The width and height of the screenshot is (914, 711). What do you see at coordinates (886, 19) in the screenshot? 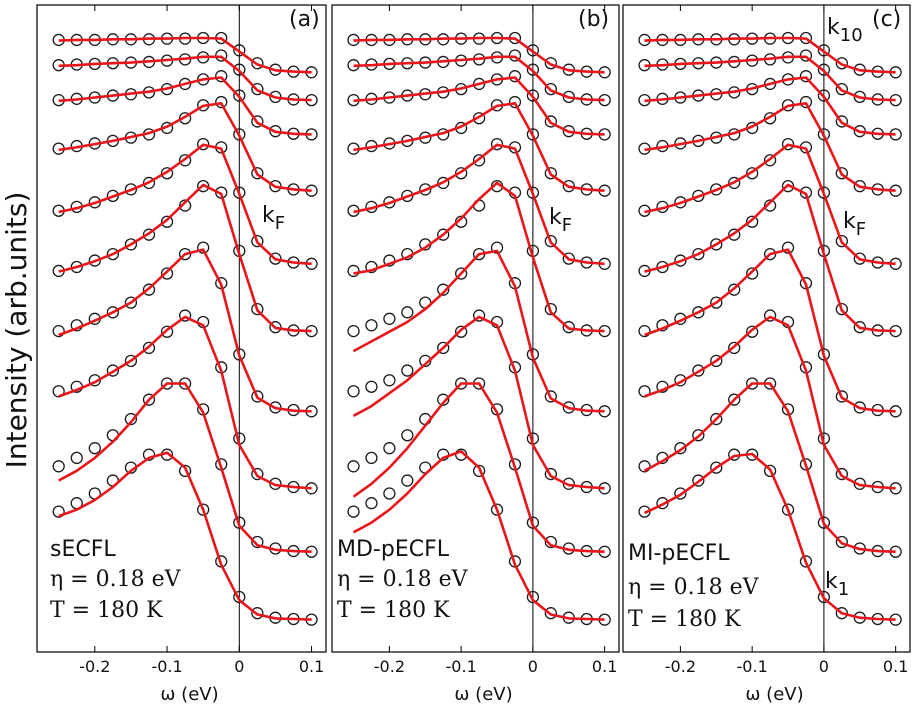
I see `panel-label: (c)` at bounding box center [886, 19].